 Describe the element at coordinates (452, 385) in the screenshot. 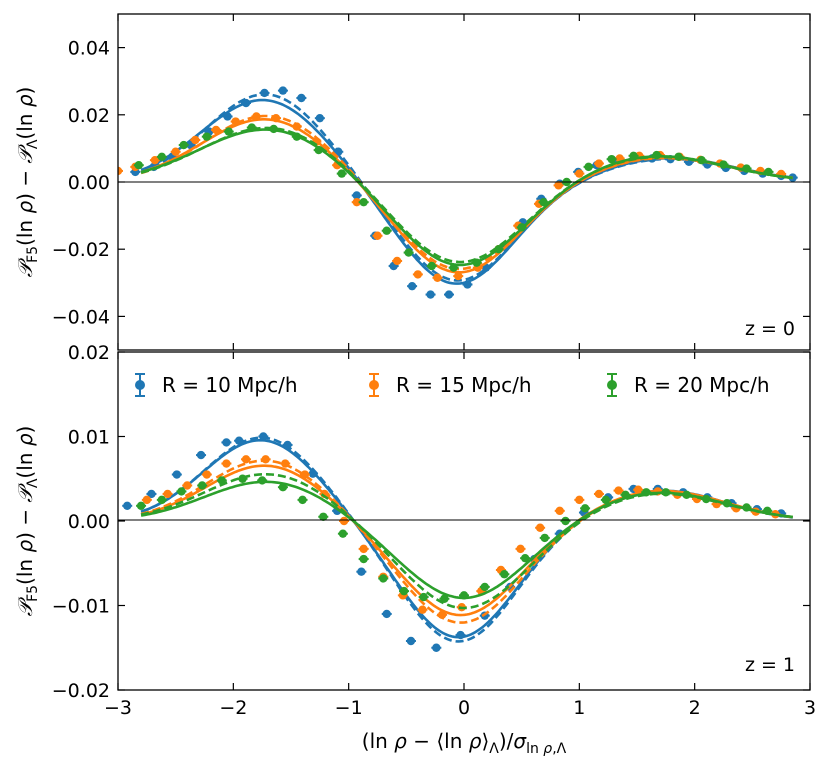

I see `legend: R = 10 Mpc/h R = 15 Mpc/h R = 20 Mpc/h` at that location.